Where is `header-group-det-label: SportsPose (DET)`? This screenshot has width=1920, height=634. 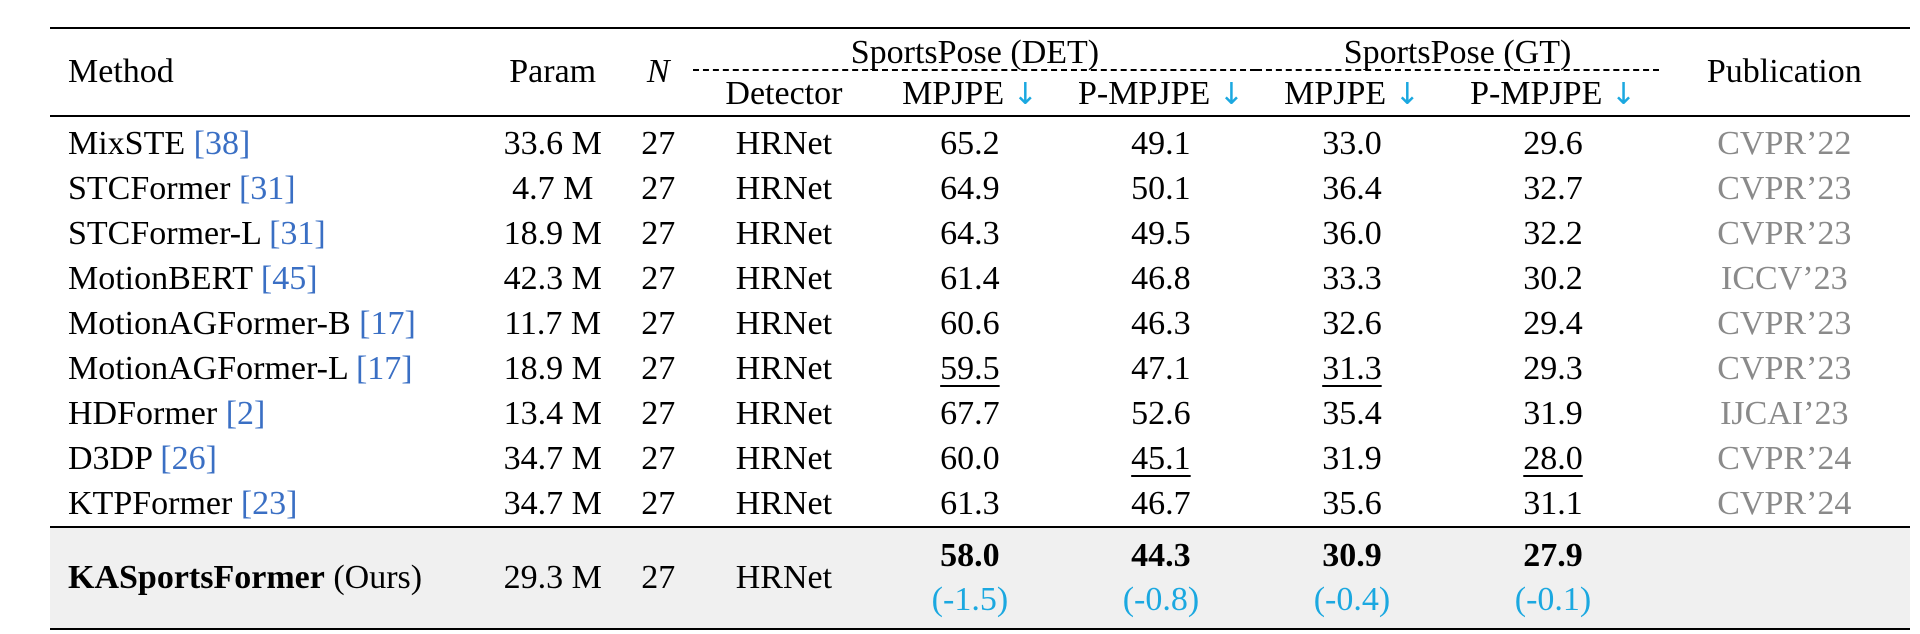
header-group-det-label: SportsPose (DET) is located at coordinates (975, 52).